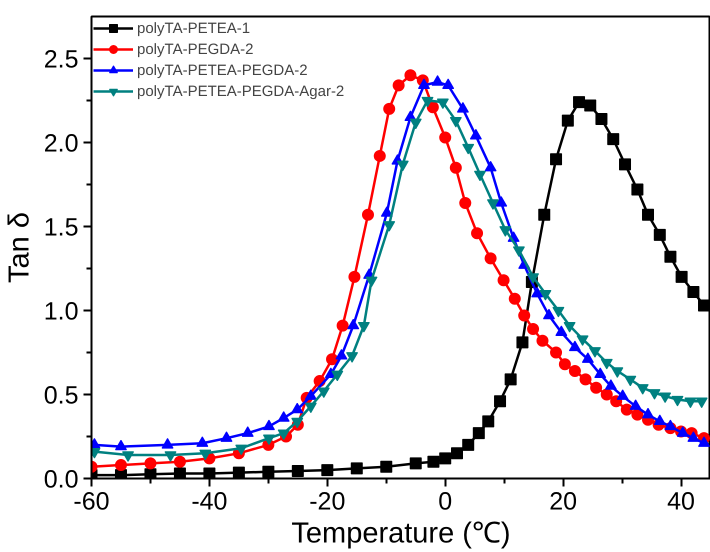  What do you see at coordinates (195, 49) in the screenshot?
I see `legend-label: polyTA-PEGDA-2` at bounding box center [195, 49].